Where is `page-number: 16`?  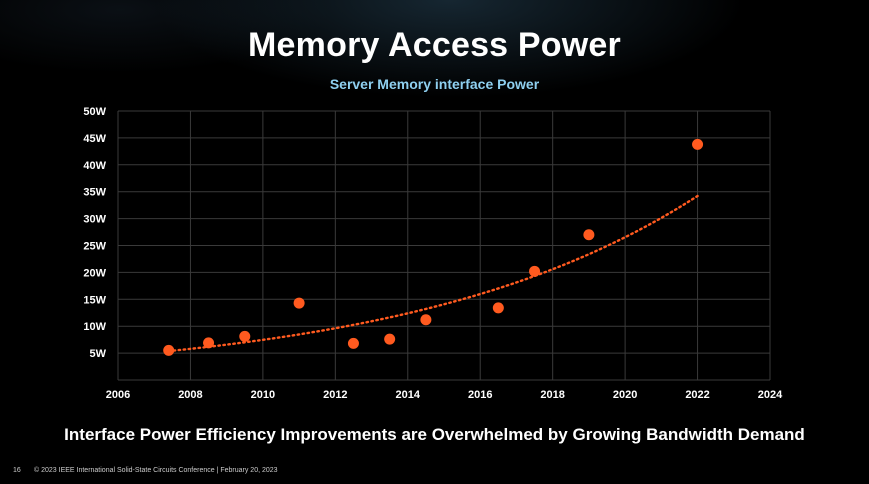 page-number: 16 is located at coordinates (17, 470).